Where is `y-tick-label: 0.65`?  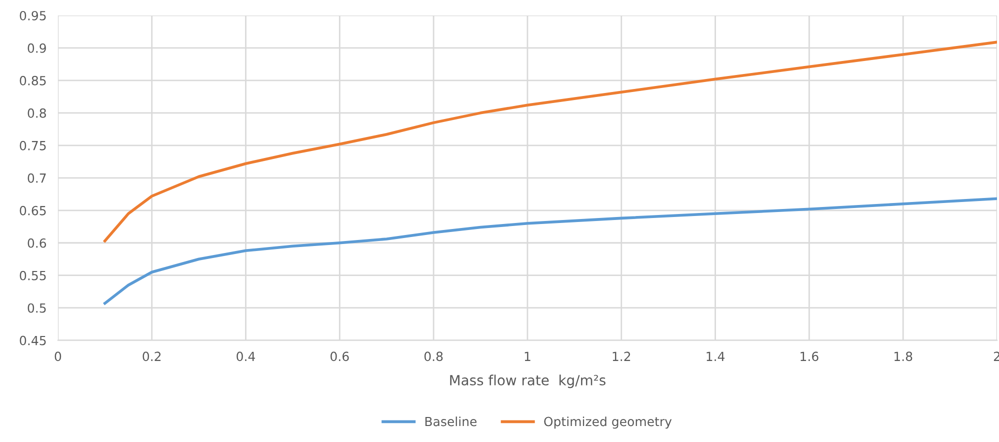 y-tick-label: 0.65 is located at coordinates (33, 211).